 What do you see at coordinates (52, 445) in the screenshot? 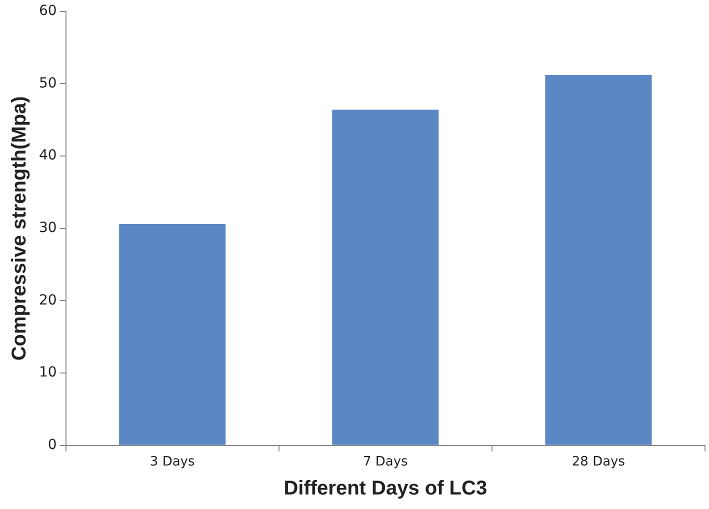
I see `y-tick-label: 0` at bounding box center [52, 445].